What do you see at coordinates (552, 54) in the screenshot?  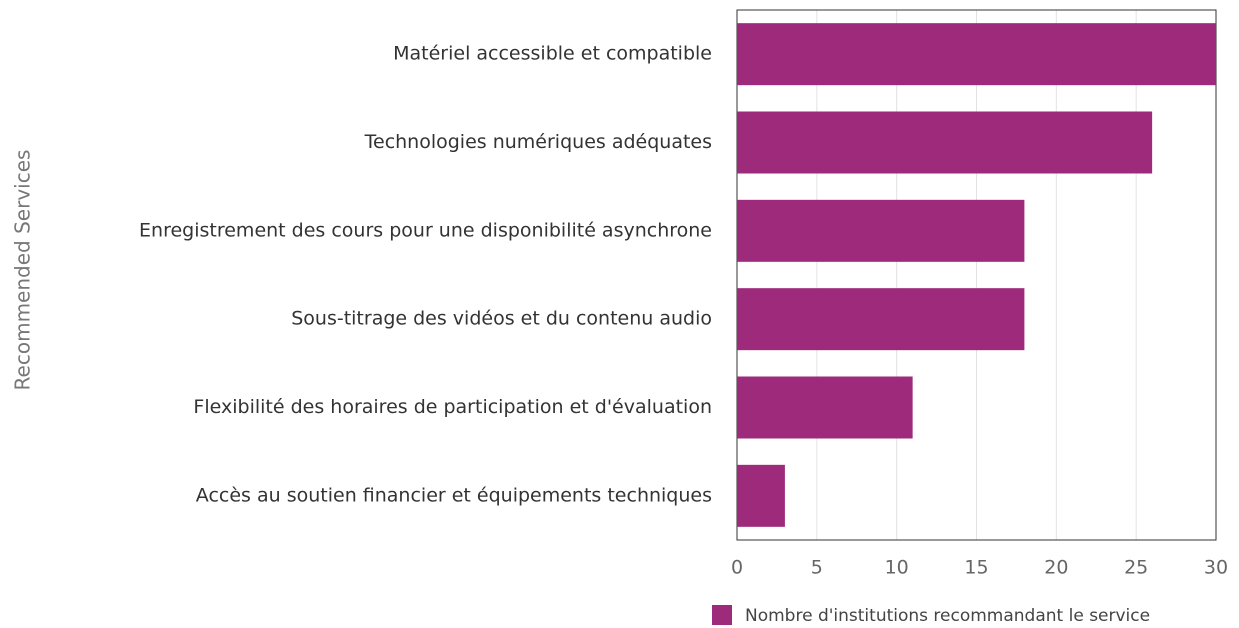 I see `y-tick-label: Matériel accessible et compatible` at bounding box center [552, 54].